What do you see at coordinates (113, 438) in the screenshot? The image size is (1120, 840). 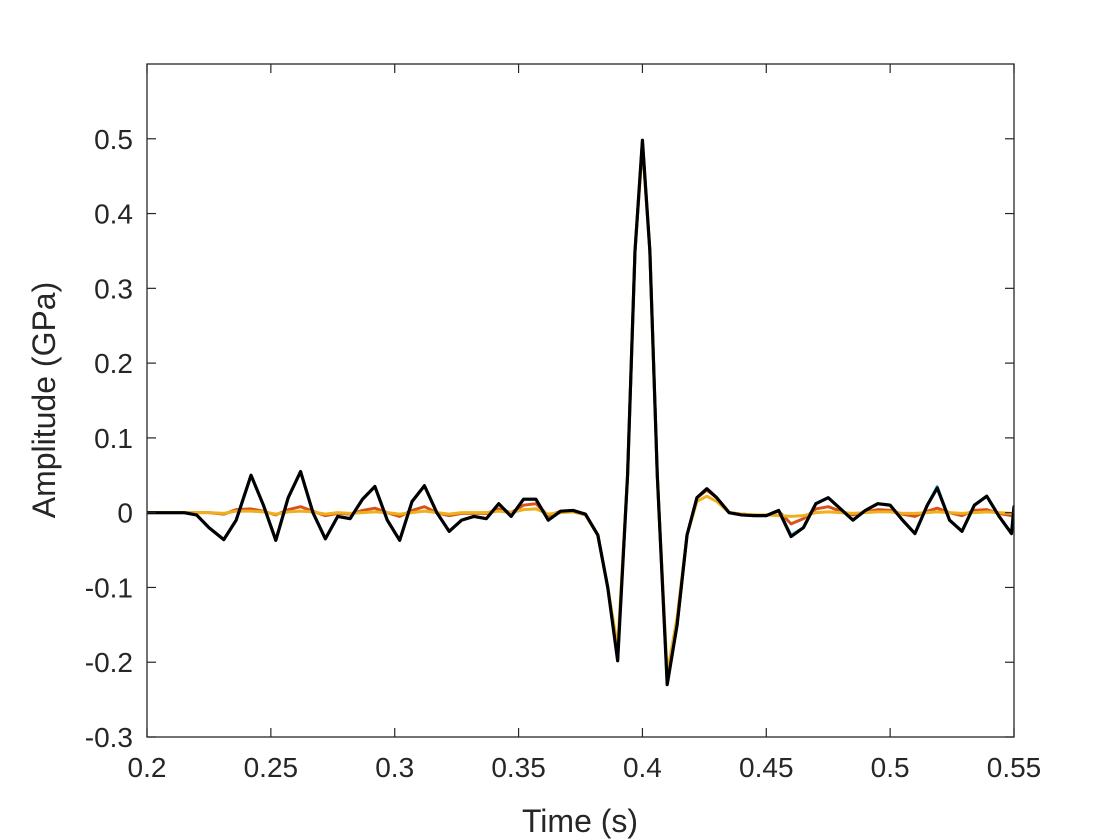 I see `y-tick-label: 0.1` at bounding box center [113, 438].